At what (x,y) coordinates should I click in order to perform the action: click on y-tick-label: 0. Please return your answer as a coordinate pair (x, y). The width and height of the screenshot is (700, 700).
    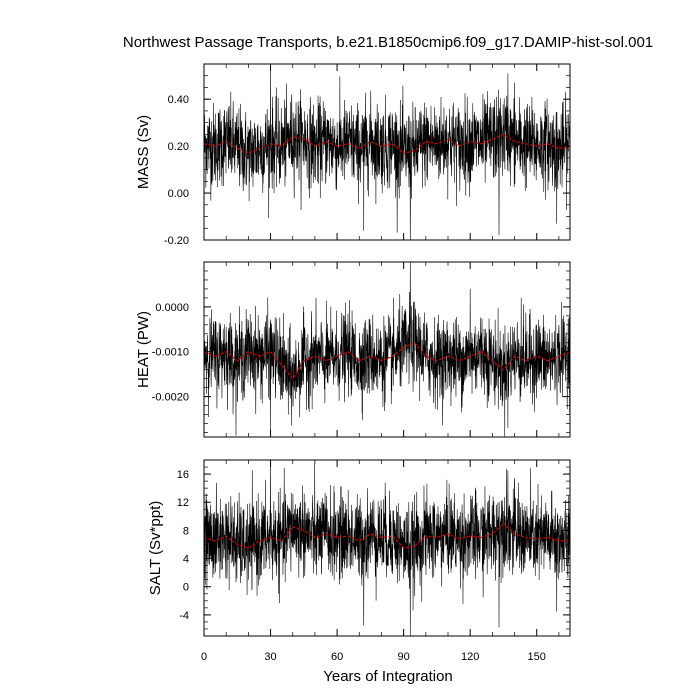
    Looking at the image, I should click on (186, 588).